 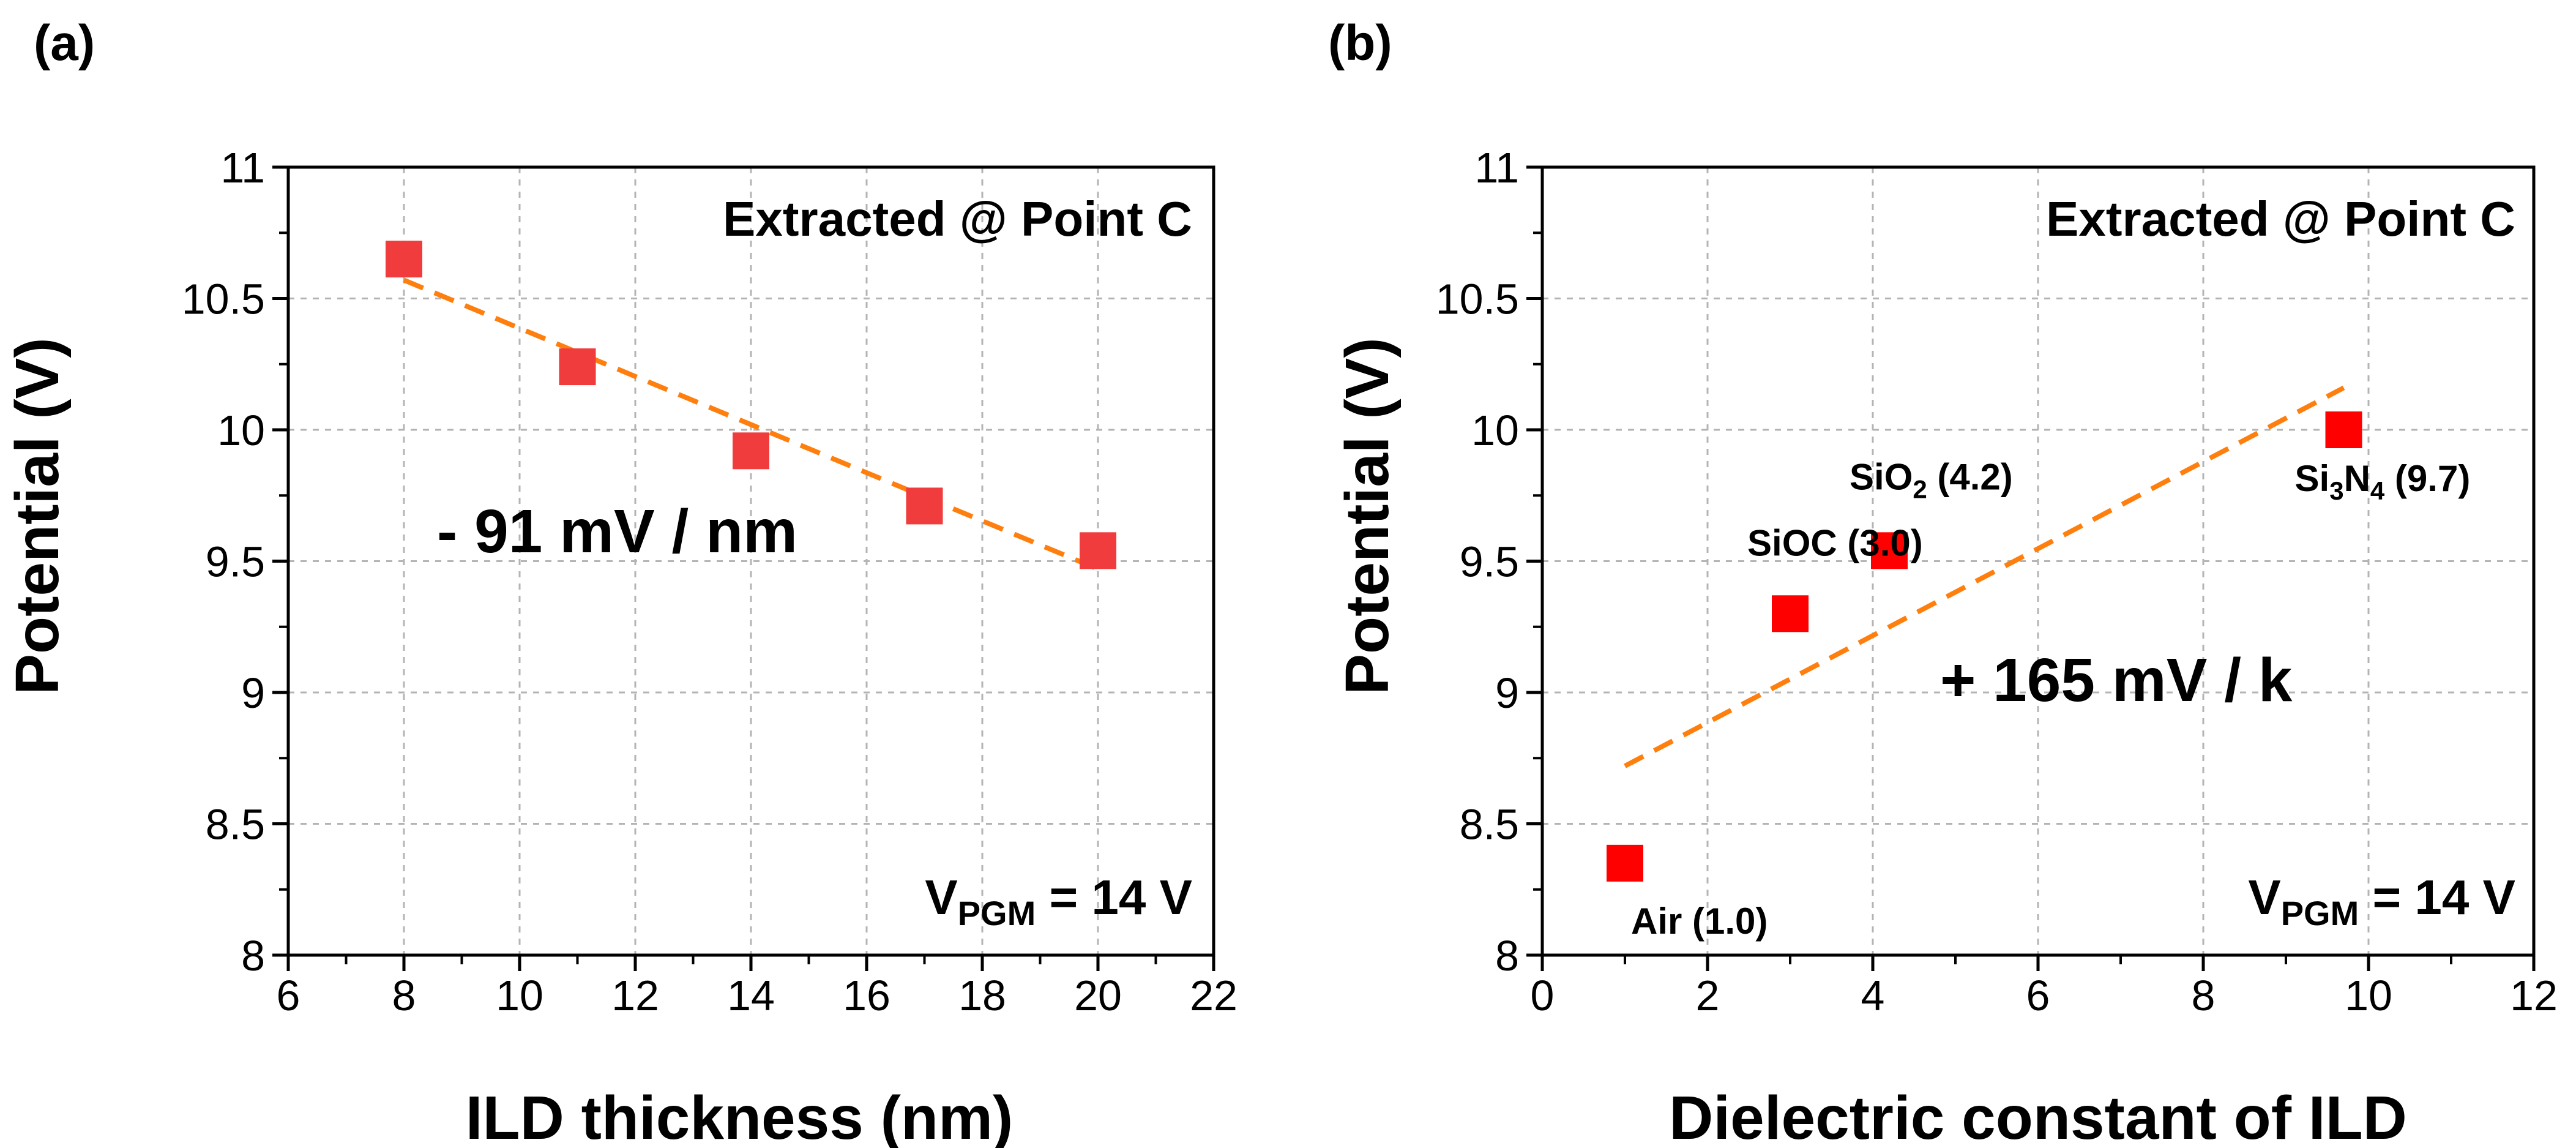 I want to click on panel-b-label: (b), so click(x=1360, y=43).